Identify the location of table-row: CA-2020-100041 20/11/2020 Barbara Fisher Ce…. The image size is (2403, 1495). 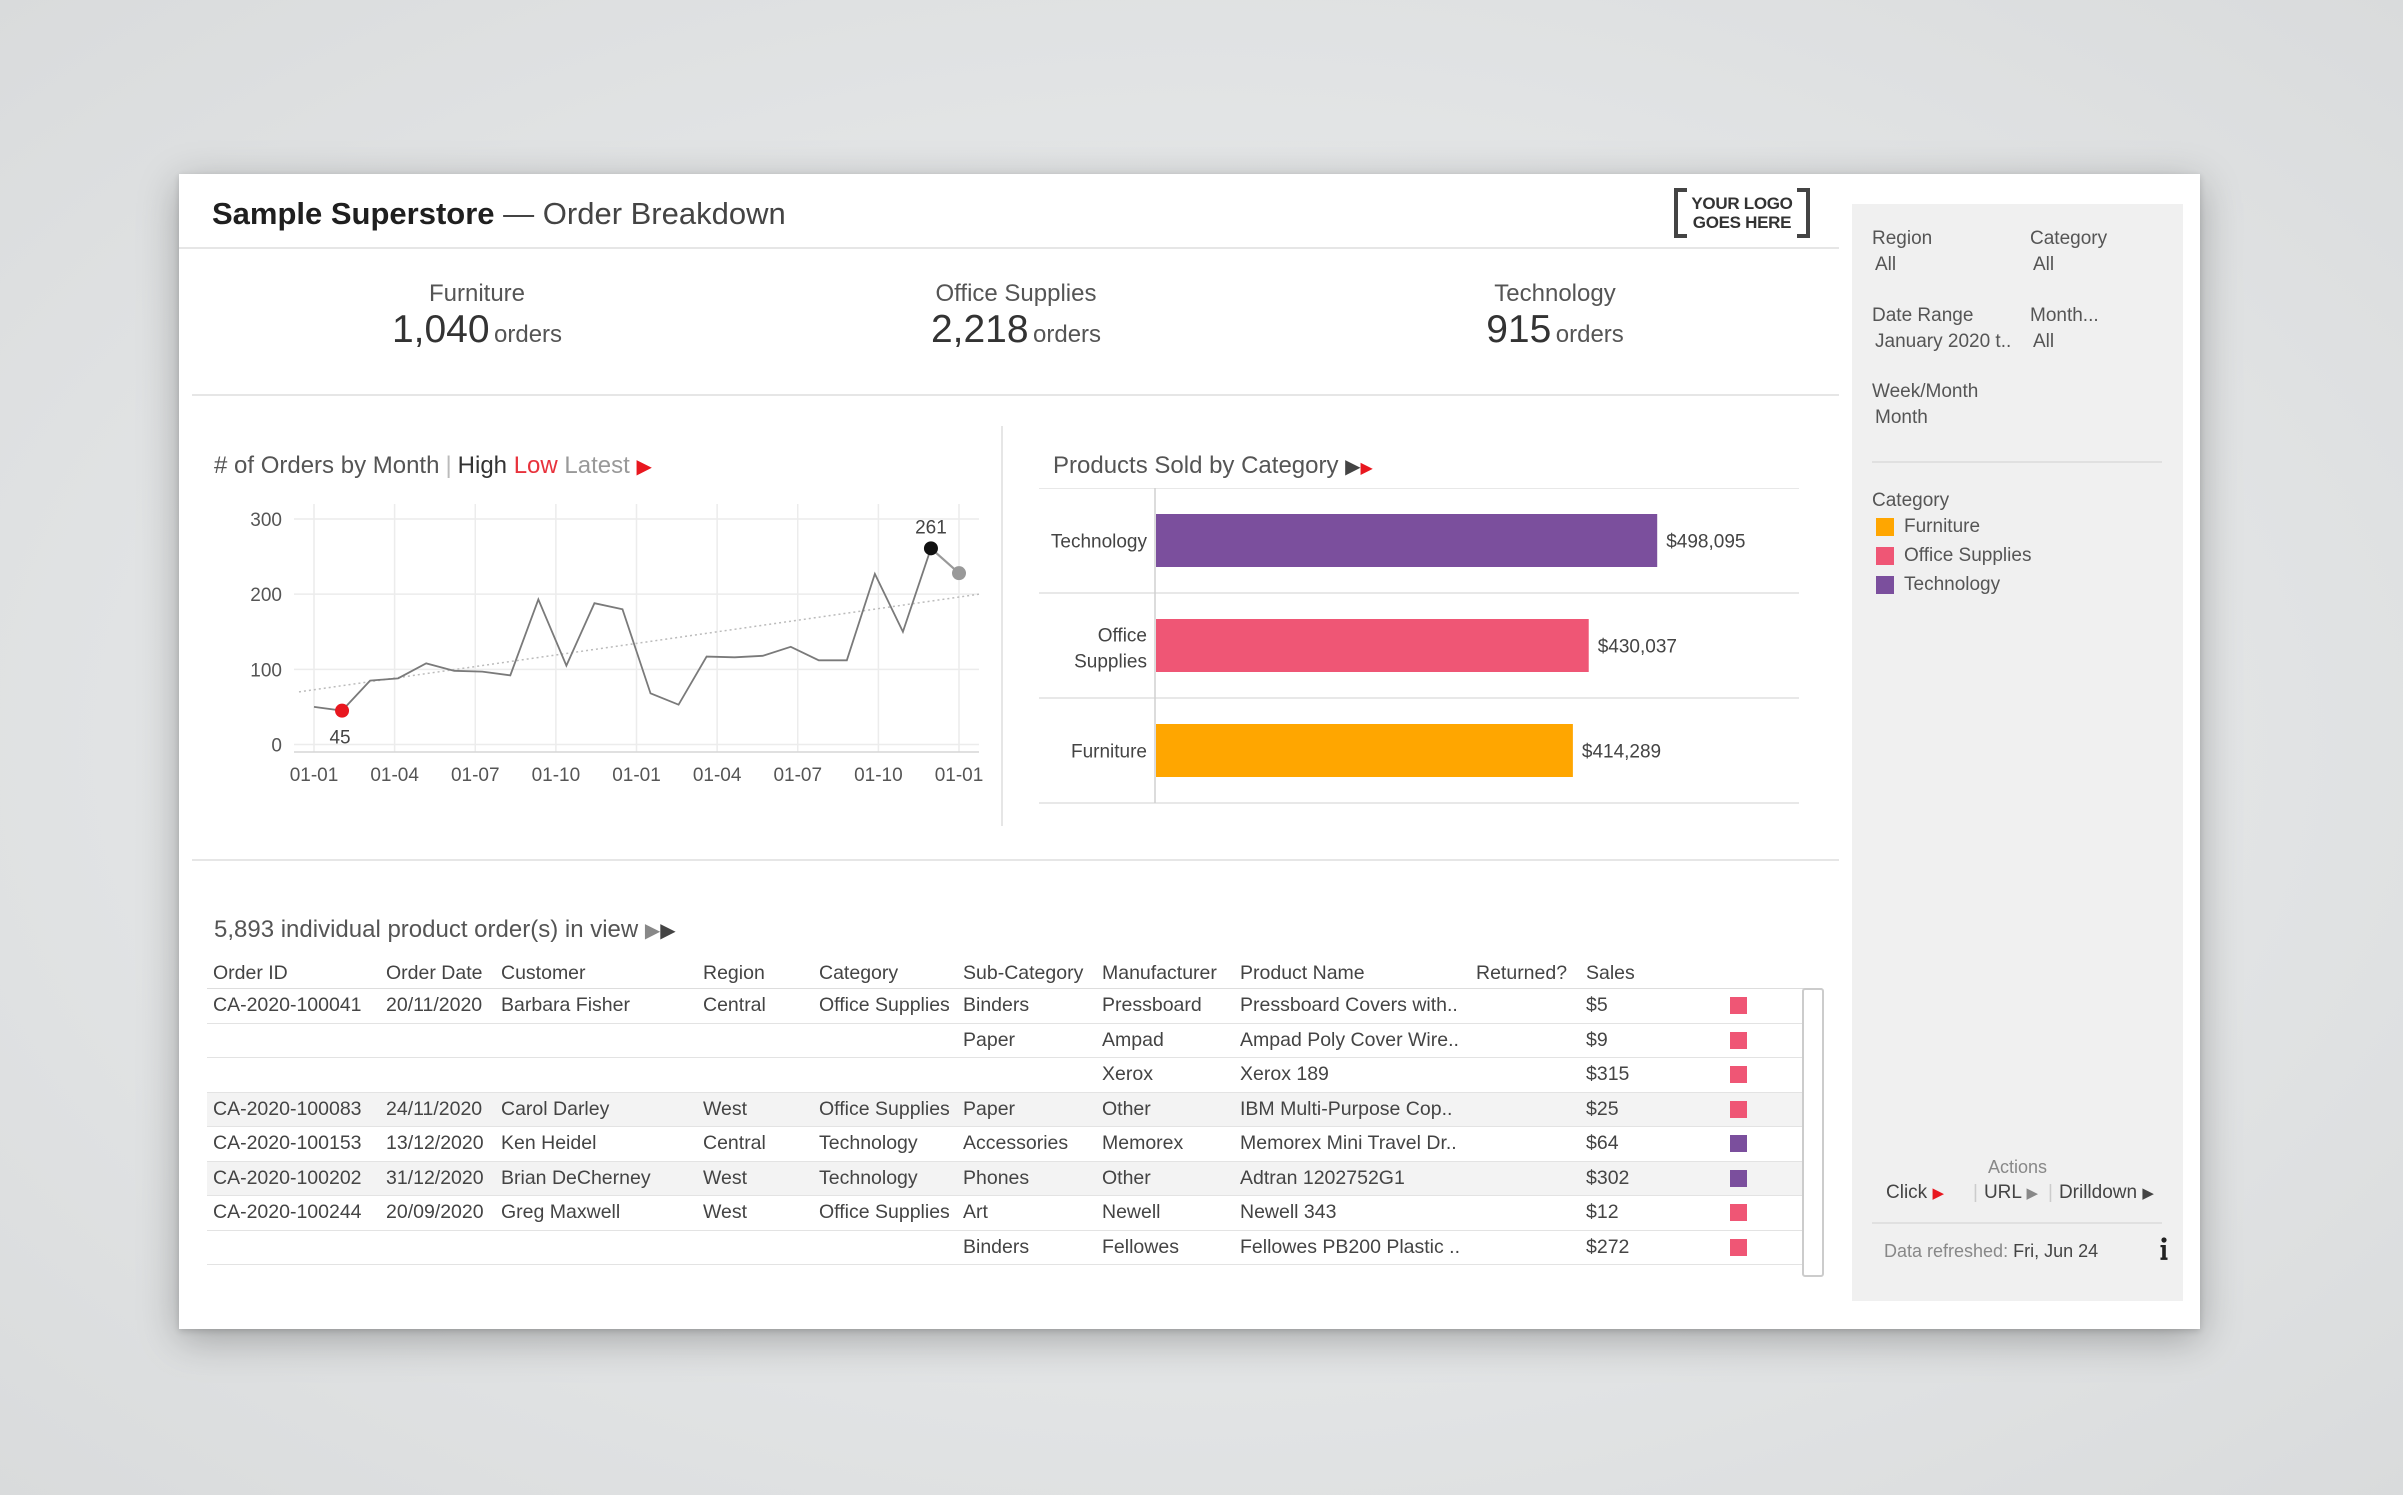
(1014, 1006).